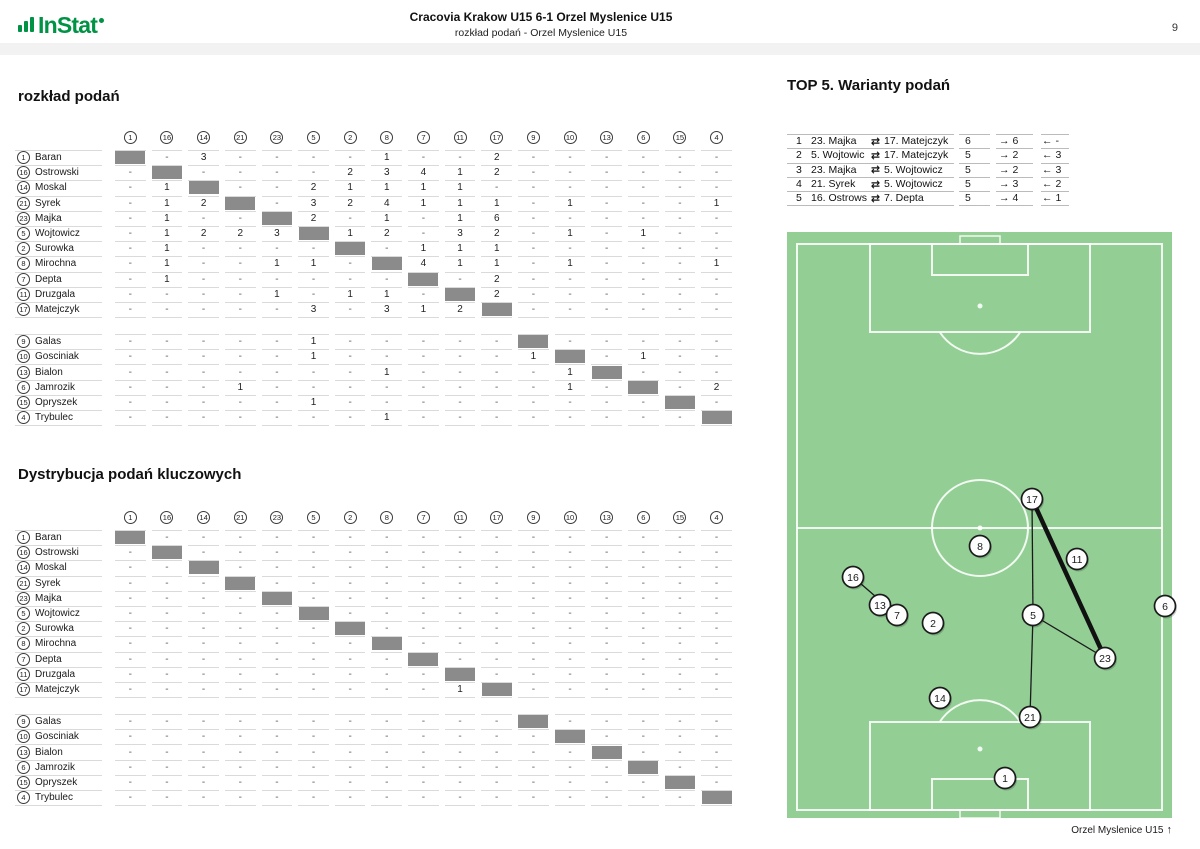 The height and width of the screenshot is (849, 1200). What do you see at coordinates (63, 294) in the screenshot?
I see `row-player-label: 11 Druzgala` at bounding box center [63, 294].